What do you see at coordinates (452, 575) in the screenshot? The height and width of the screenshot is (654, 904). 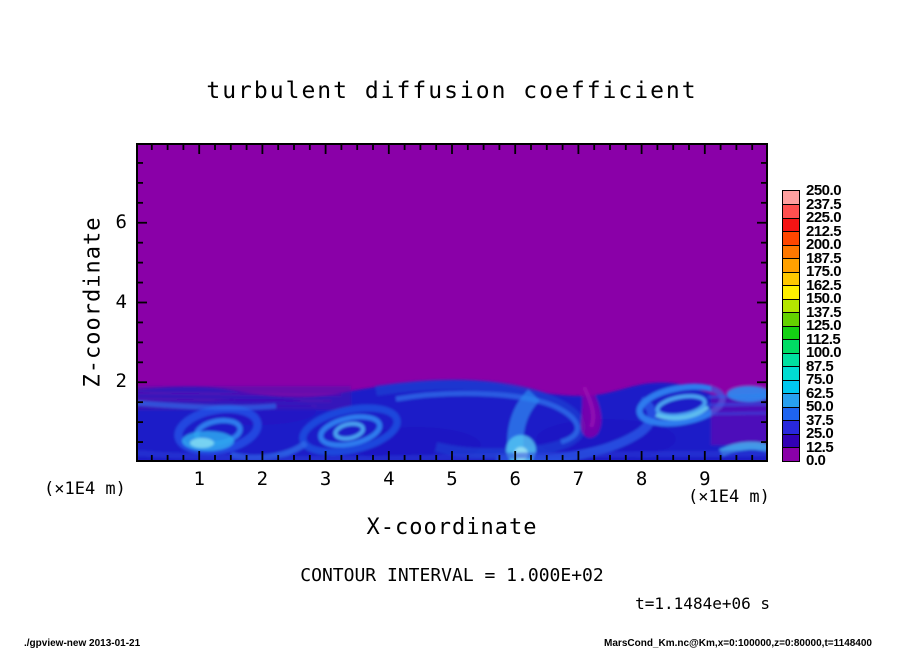 I see `contour-interval-note: CONTOUR INTERVAL = 1.000E+02` at bounding box center [452, 575].